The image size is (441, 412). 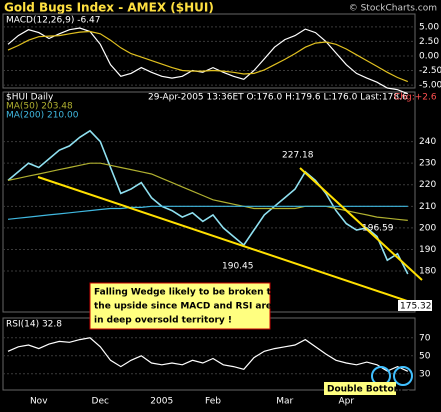 I want to click on note-line: in deep oversold territory !, so click(x=163, y=321).